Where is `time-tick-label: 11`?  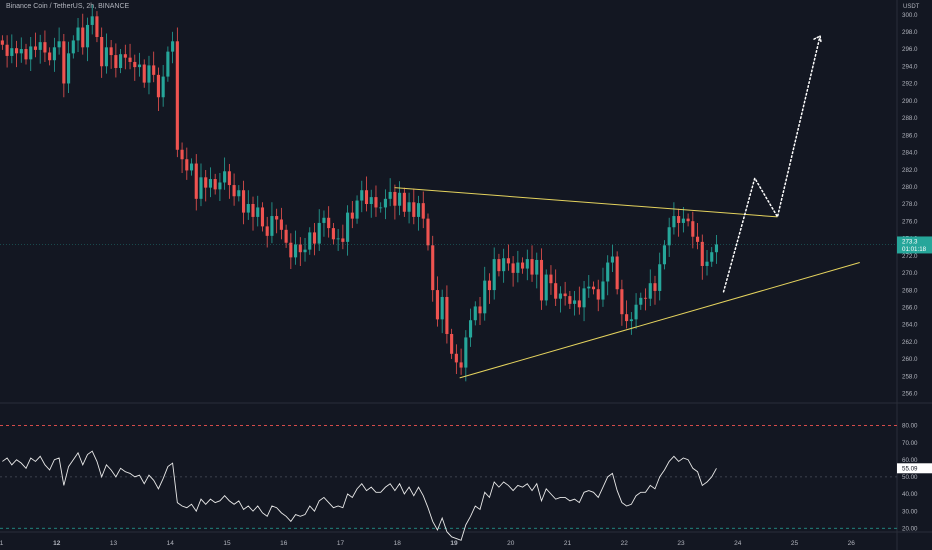 time-tick-label: 11 is located at coordinates (2, 543).